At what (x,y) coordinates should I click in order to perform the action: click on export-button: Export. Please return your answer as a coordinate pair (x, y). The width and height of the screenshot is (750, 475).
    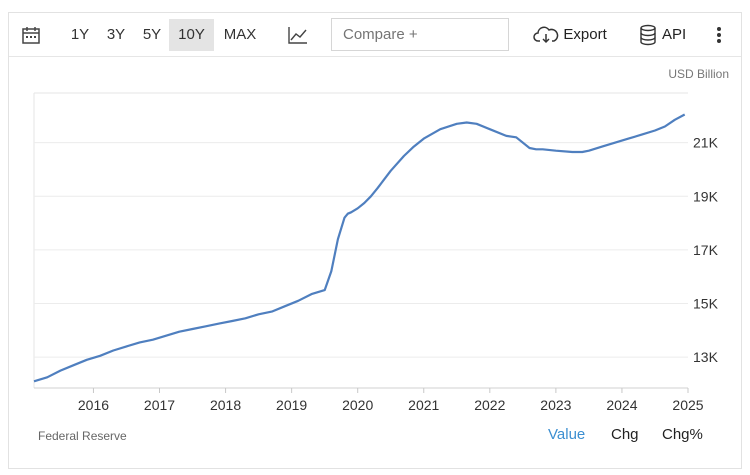
    Looking at the image, I should click on (570, 35).